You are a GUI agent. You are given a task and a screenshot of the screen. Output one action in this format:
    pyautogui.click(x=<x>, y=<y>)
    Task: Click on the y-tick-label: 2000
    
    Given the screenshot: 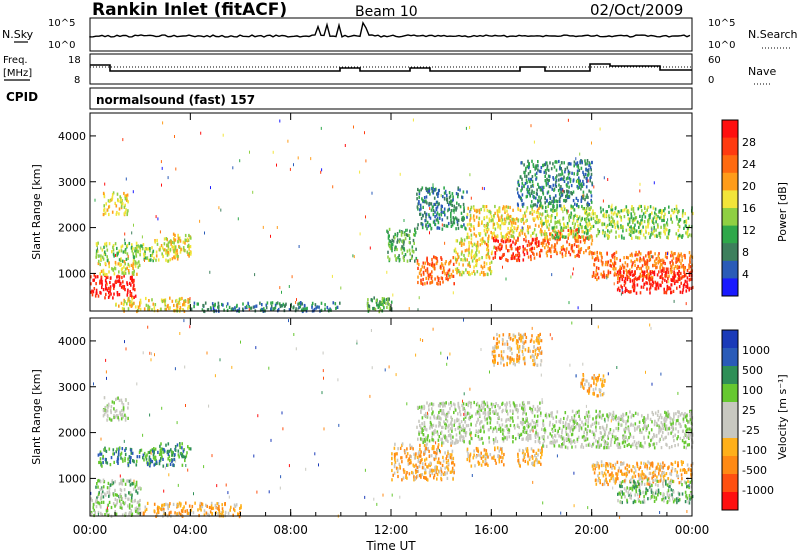 What is the action you would take?
    pyautogui.click(x=72, y=228)
    